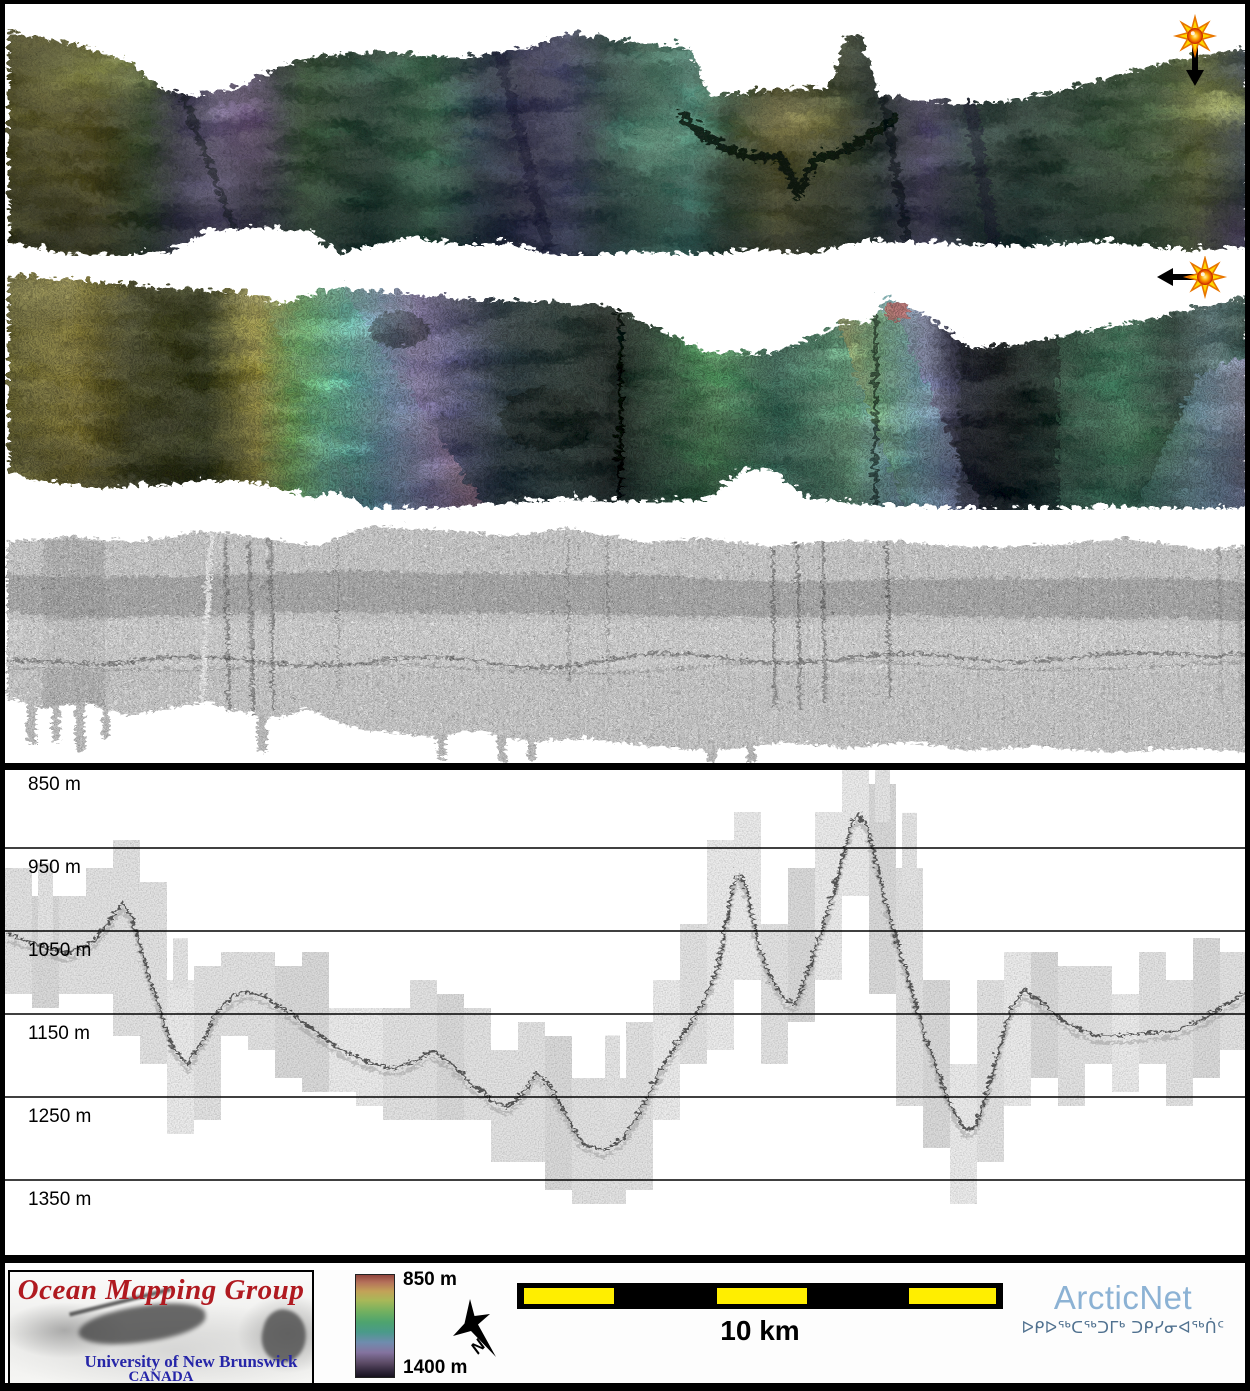 The width and height of the screenshot is (1250, 1391). Describe the element at coordinates (54, 784) in the screenshot. I see `depth-label: 850 m` at that location.